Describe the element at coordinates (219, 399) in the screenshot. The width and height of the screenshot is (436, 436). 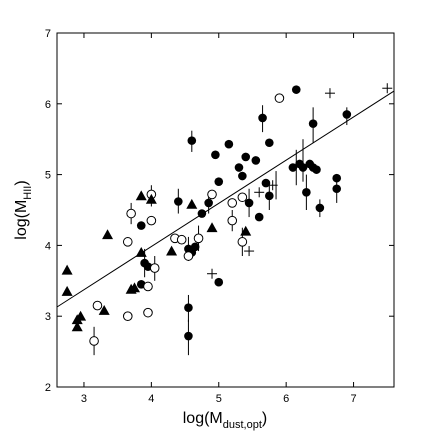
I see `x-tick-label-2: 5` at that location.